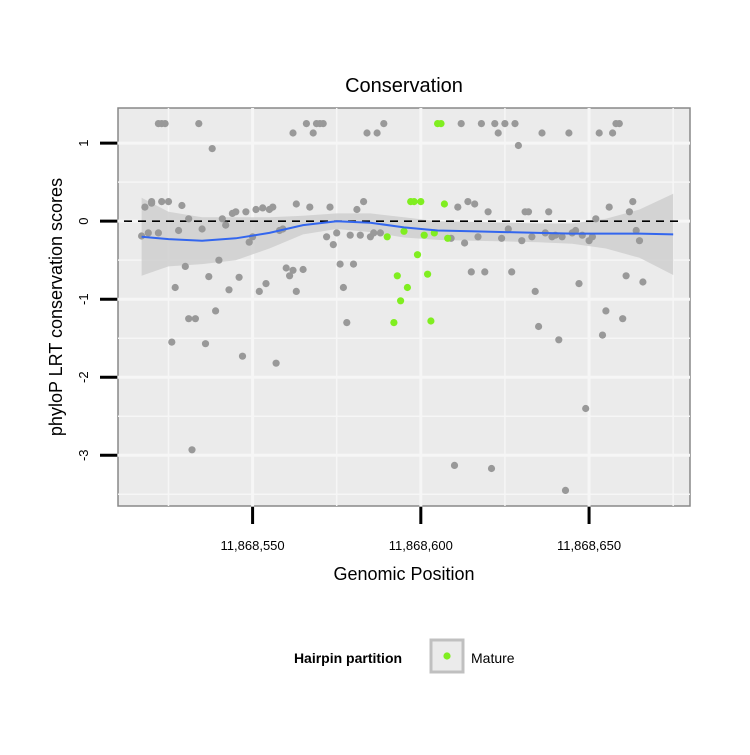  Describe the element at coordinates (447, 656) in the screenshot. I see `legend-key-mature-point` at that location.